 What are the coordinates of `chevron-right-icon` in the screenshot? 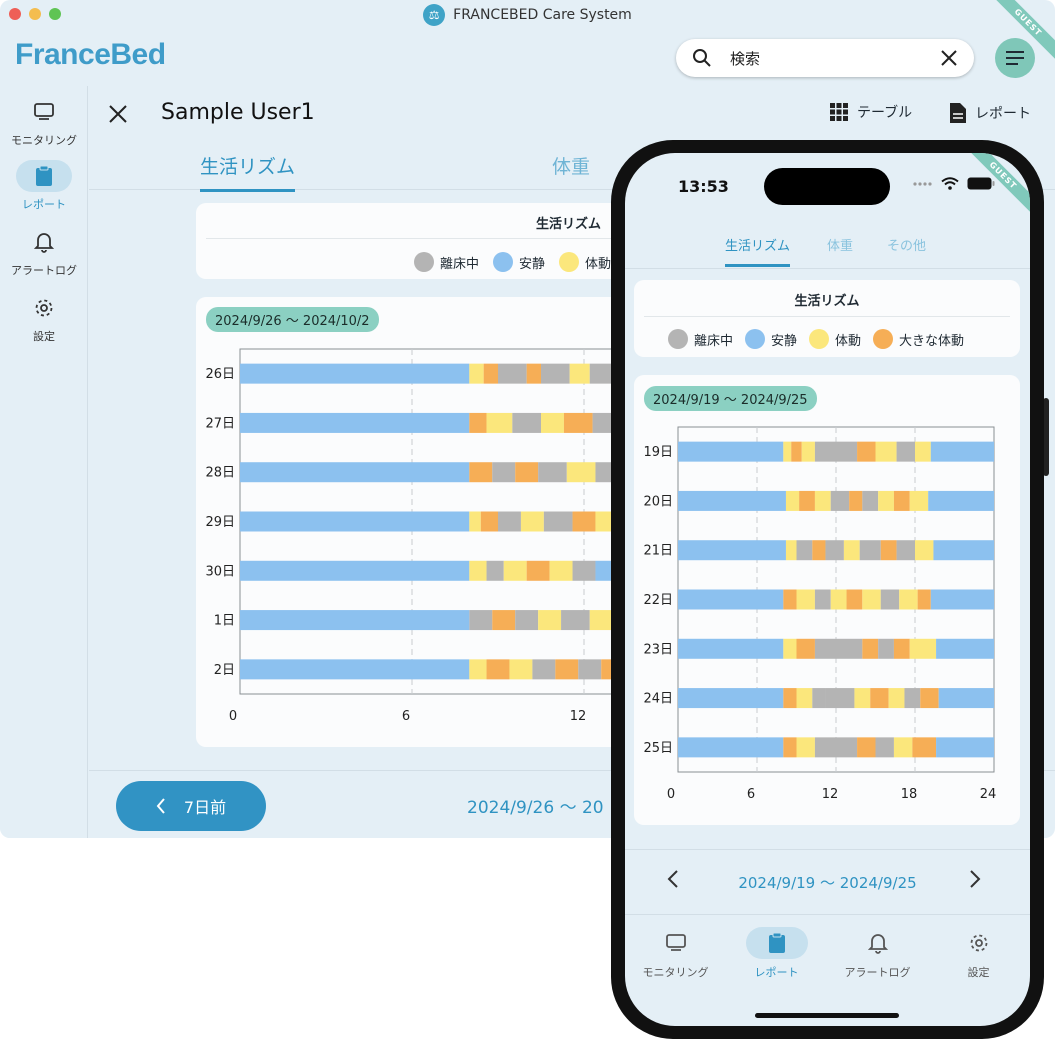 It's located at (975, 879).